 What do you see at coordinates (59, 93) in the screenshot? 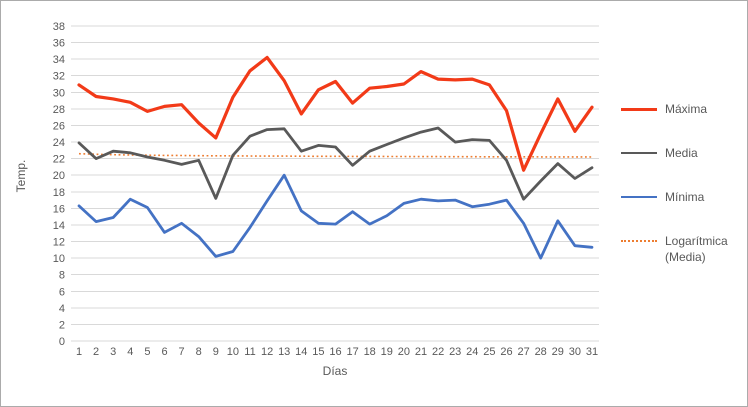
I see `y-tick-label: 30` at bounding box center [59, 93].